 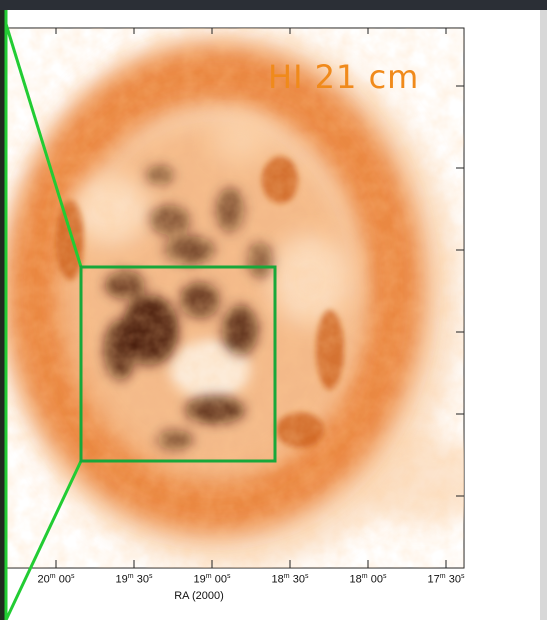 I want to click on x-tick-label: 18m 00s, so click(x=368, y=579).